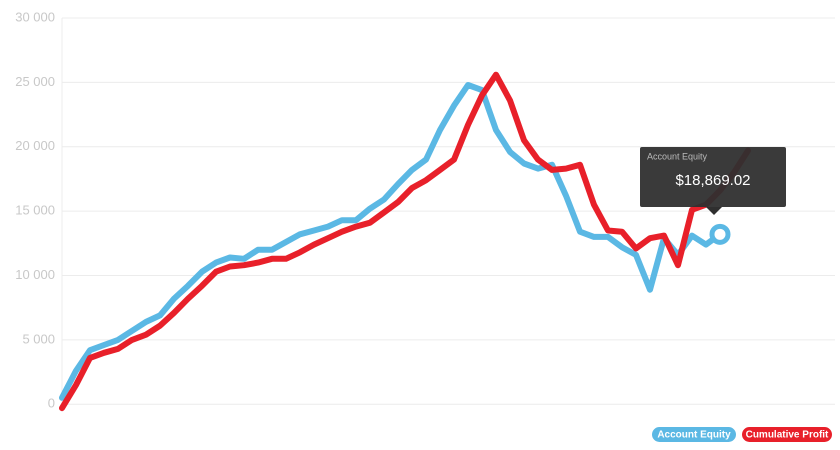 The image size is (840, 450). I want to click on y-tick-label: 20 000, so click(35, 145).